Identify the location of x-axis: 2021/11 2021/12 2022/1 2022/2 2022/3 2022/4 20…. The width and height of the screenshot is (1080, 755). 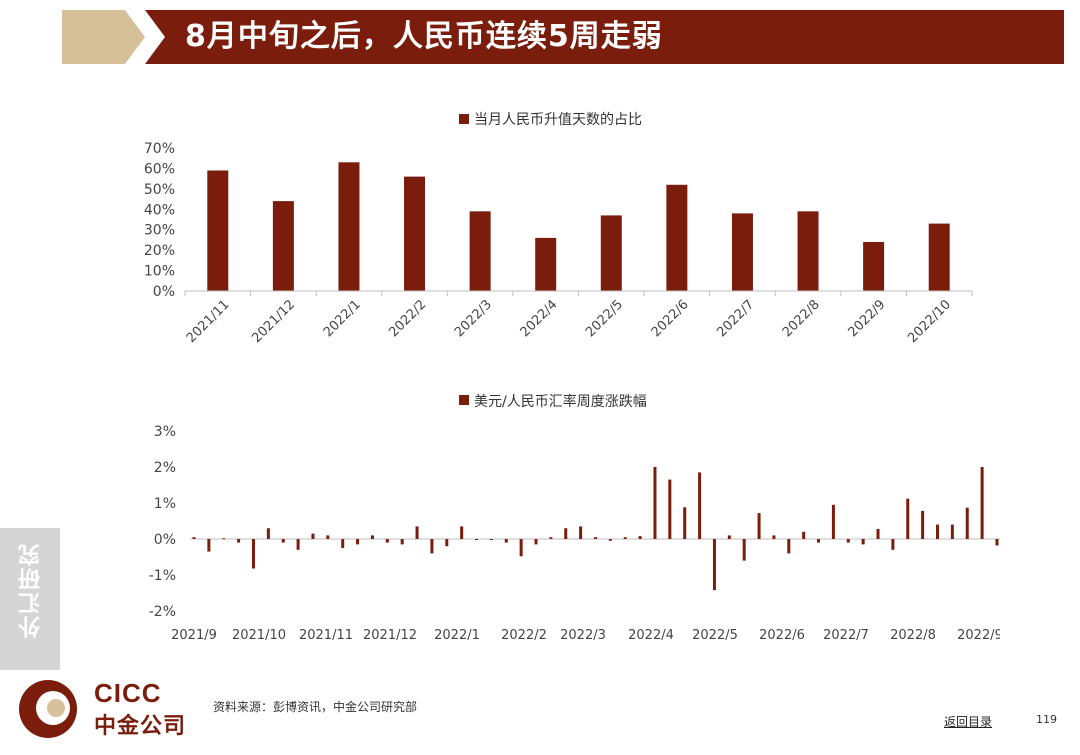
(578, 318).